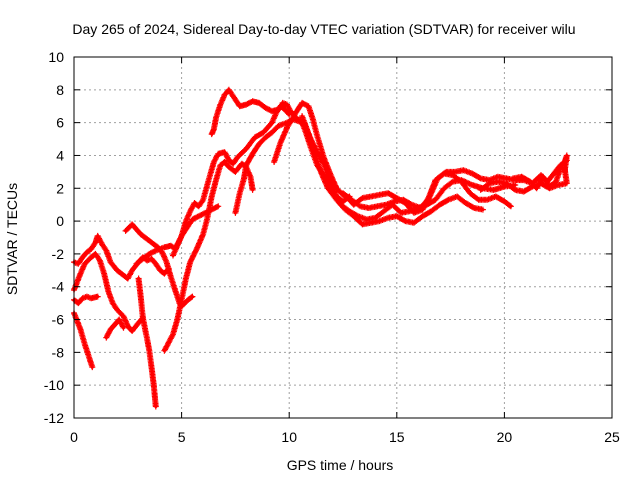 This screenshot has width=640, height=480. I want to click on y-tick-label: 6, so click(60, 123).